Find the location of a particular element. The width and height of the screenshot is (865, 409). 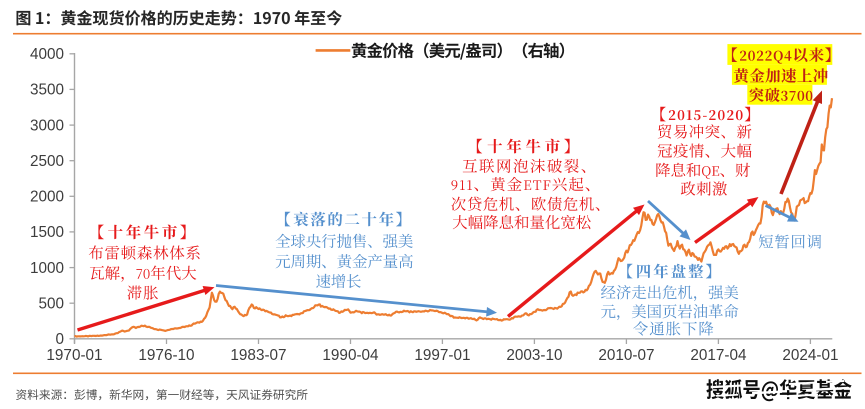

svg-text: 4000 is located at coordinates (47, 54).